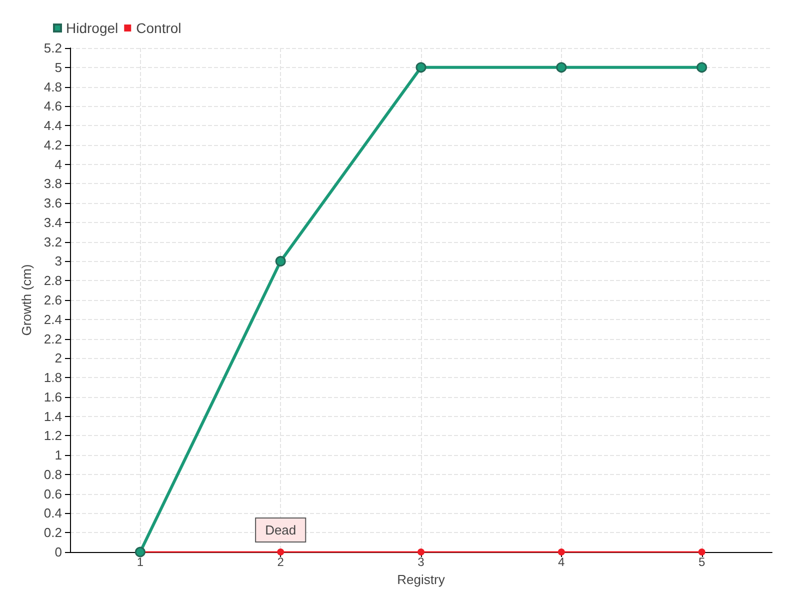 This screenshot has width=800, height=600. Describe the element at coordinates (92, 28) in the screenshot. I see `legend-label: Hidrogel` at that location.